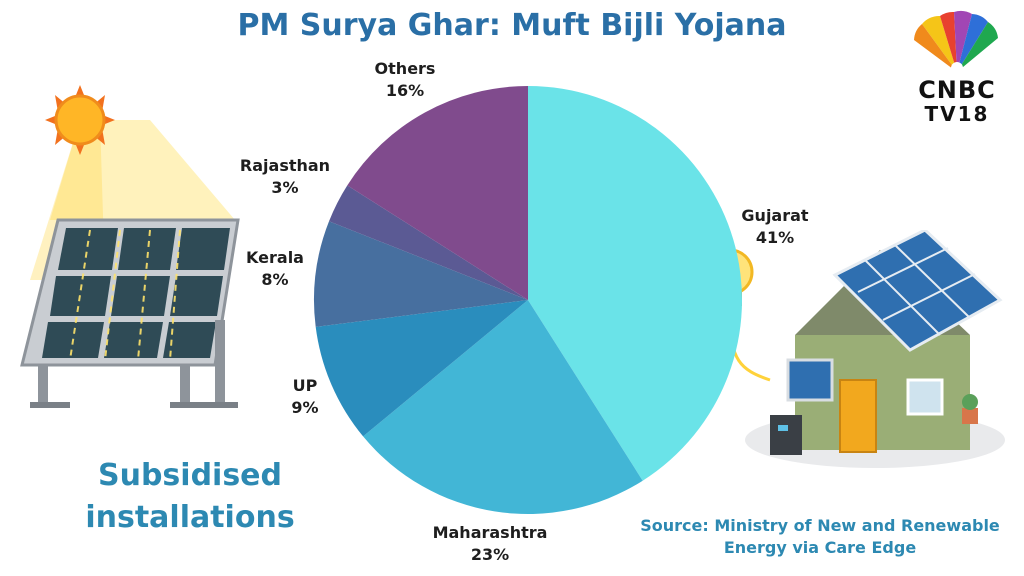  Describe the element at coordinates (512, 25) in the screenshot. I see `chart-title: PM Surya Ghar: Muft Bijli Yojana` at that location.